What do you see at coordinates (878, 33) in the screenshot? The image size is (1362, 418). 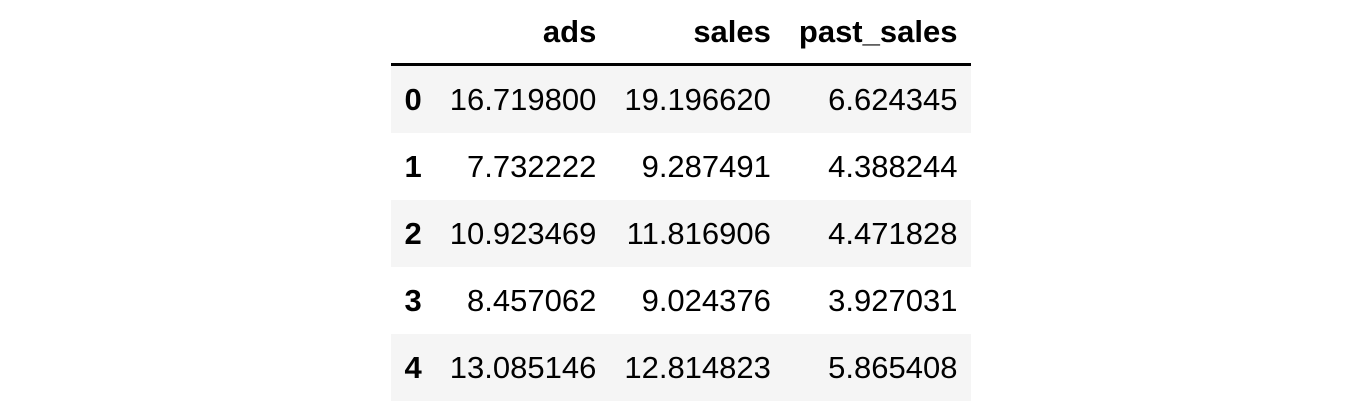 I see `column-header-past-sales: past_sales` at bounding box center [878, 33].